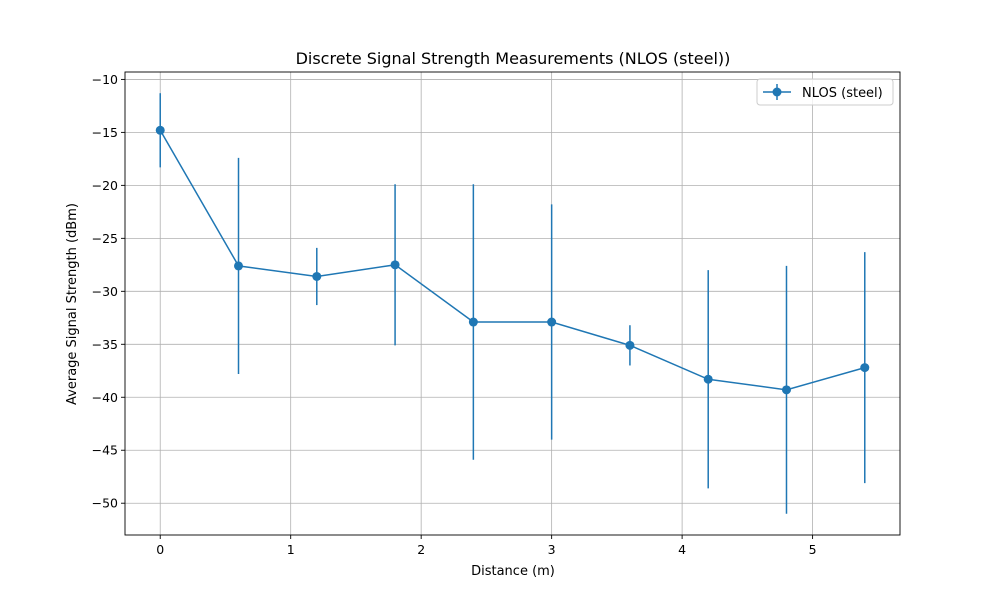 The height and width of the screenshot is (600, 1000). Describe the element at coordinates (513, 571) in the screenshot. I see `x-axis-label: Distance (m)` at that location.